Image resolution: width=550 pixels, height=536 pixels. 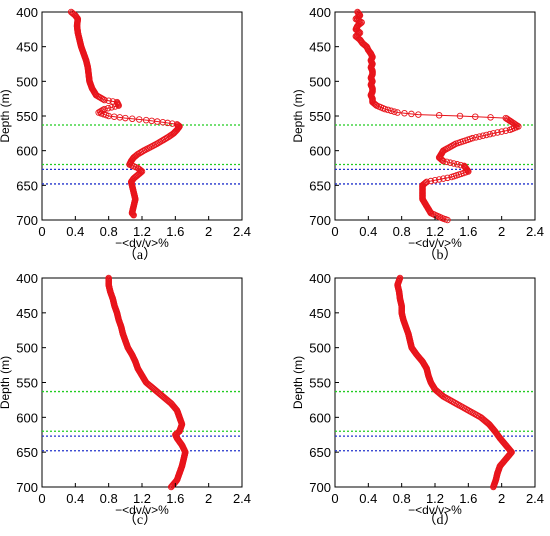 What do you see at coordinates (140, 255) in the screenshot?
I see `panel-caption: （a）` at bounding box center [140, 255].